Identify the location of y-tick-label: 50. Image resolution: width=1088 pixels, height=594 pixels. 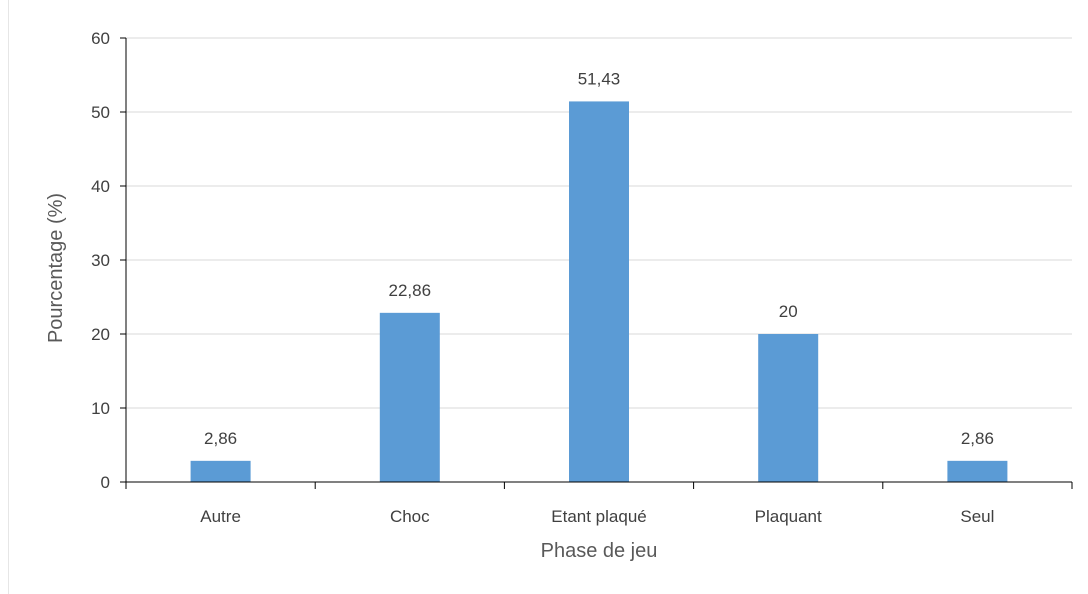
(100, 112).